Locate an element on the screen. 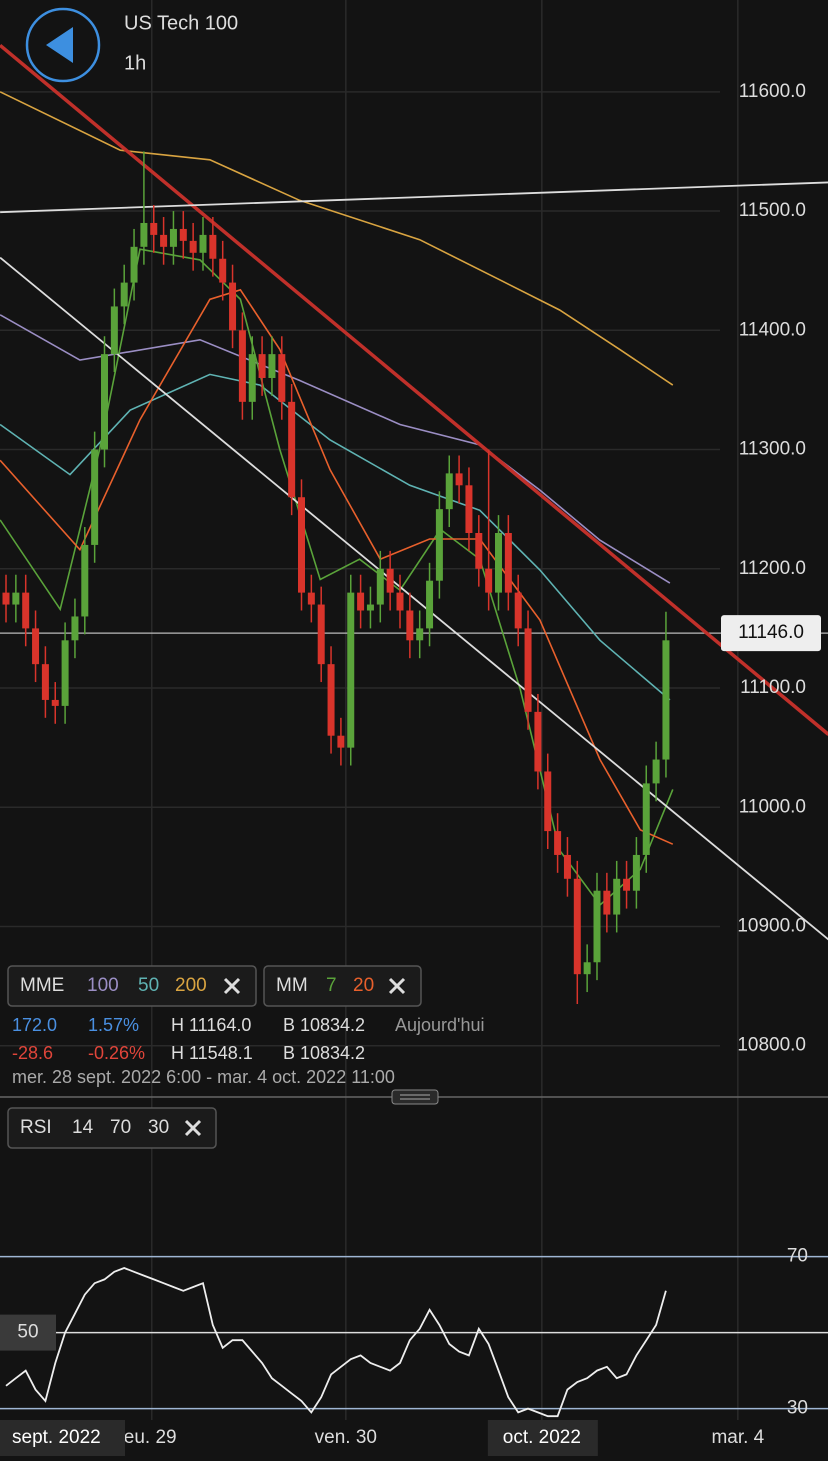 This screenshot has width=828, height=1461. interval: 1h is located at coordinates (135, 63).